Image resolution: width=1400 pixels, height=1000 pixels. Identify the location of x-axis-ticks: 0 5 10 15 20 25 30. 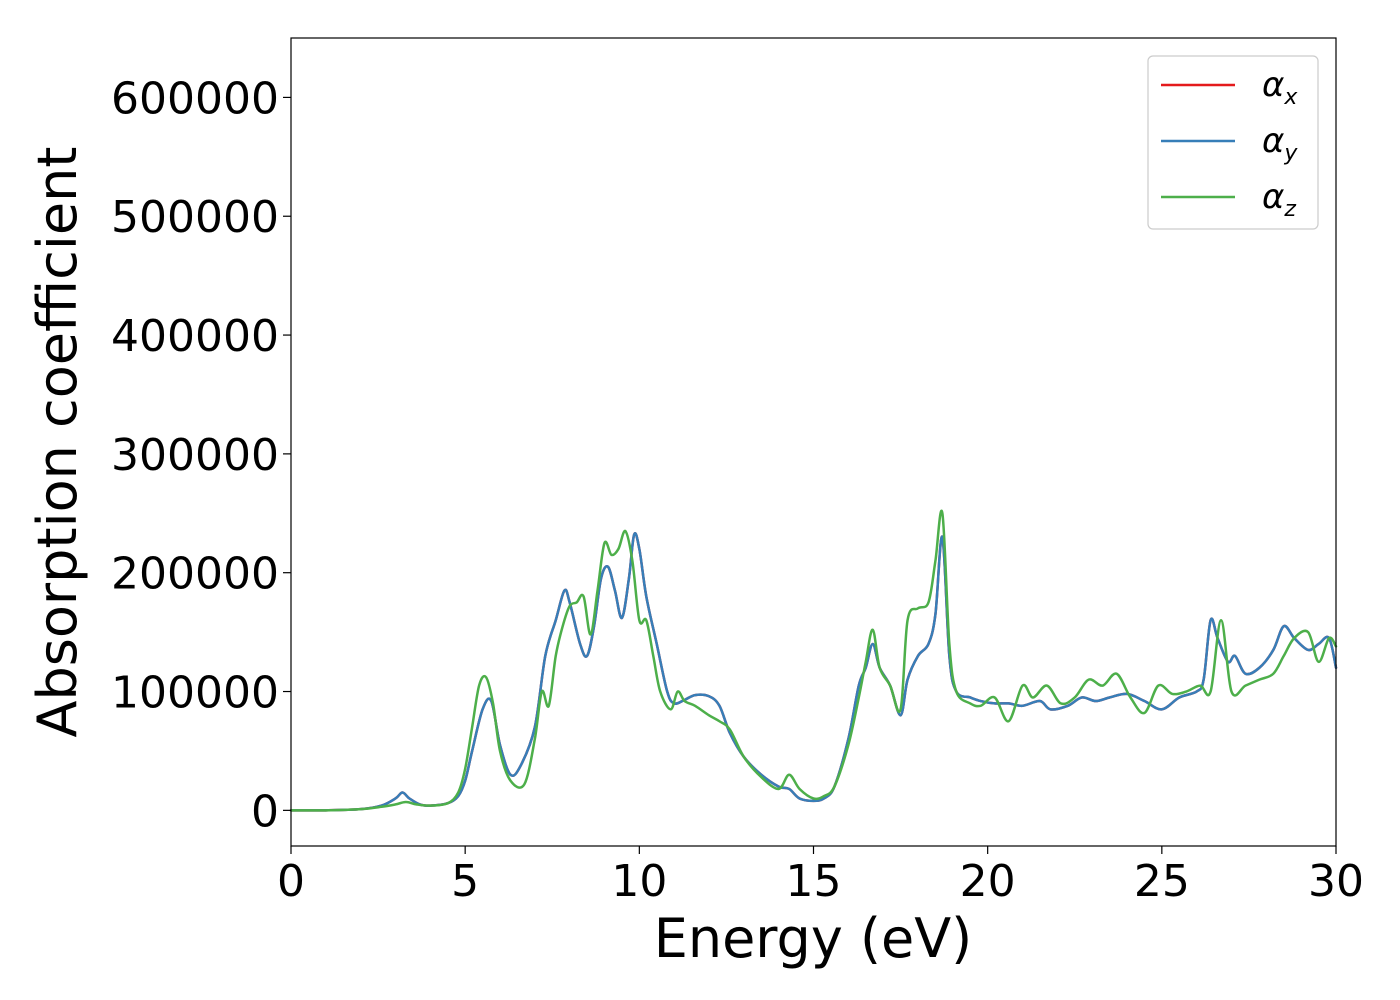
(820, 876).